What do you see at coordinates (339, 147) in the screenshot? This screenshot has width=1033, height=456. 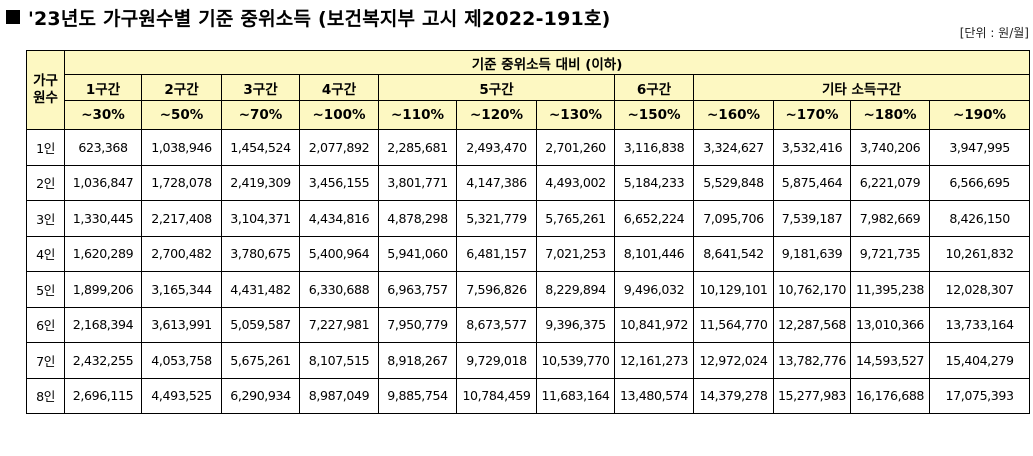 I see `table-cell: 2,077,892` at bounding box center [339, 147].